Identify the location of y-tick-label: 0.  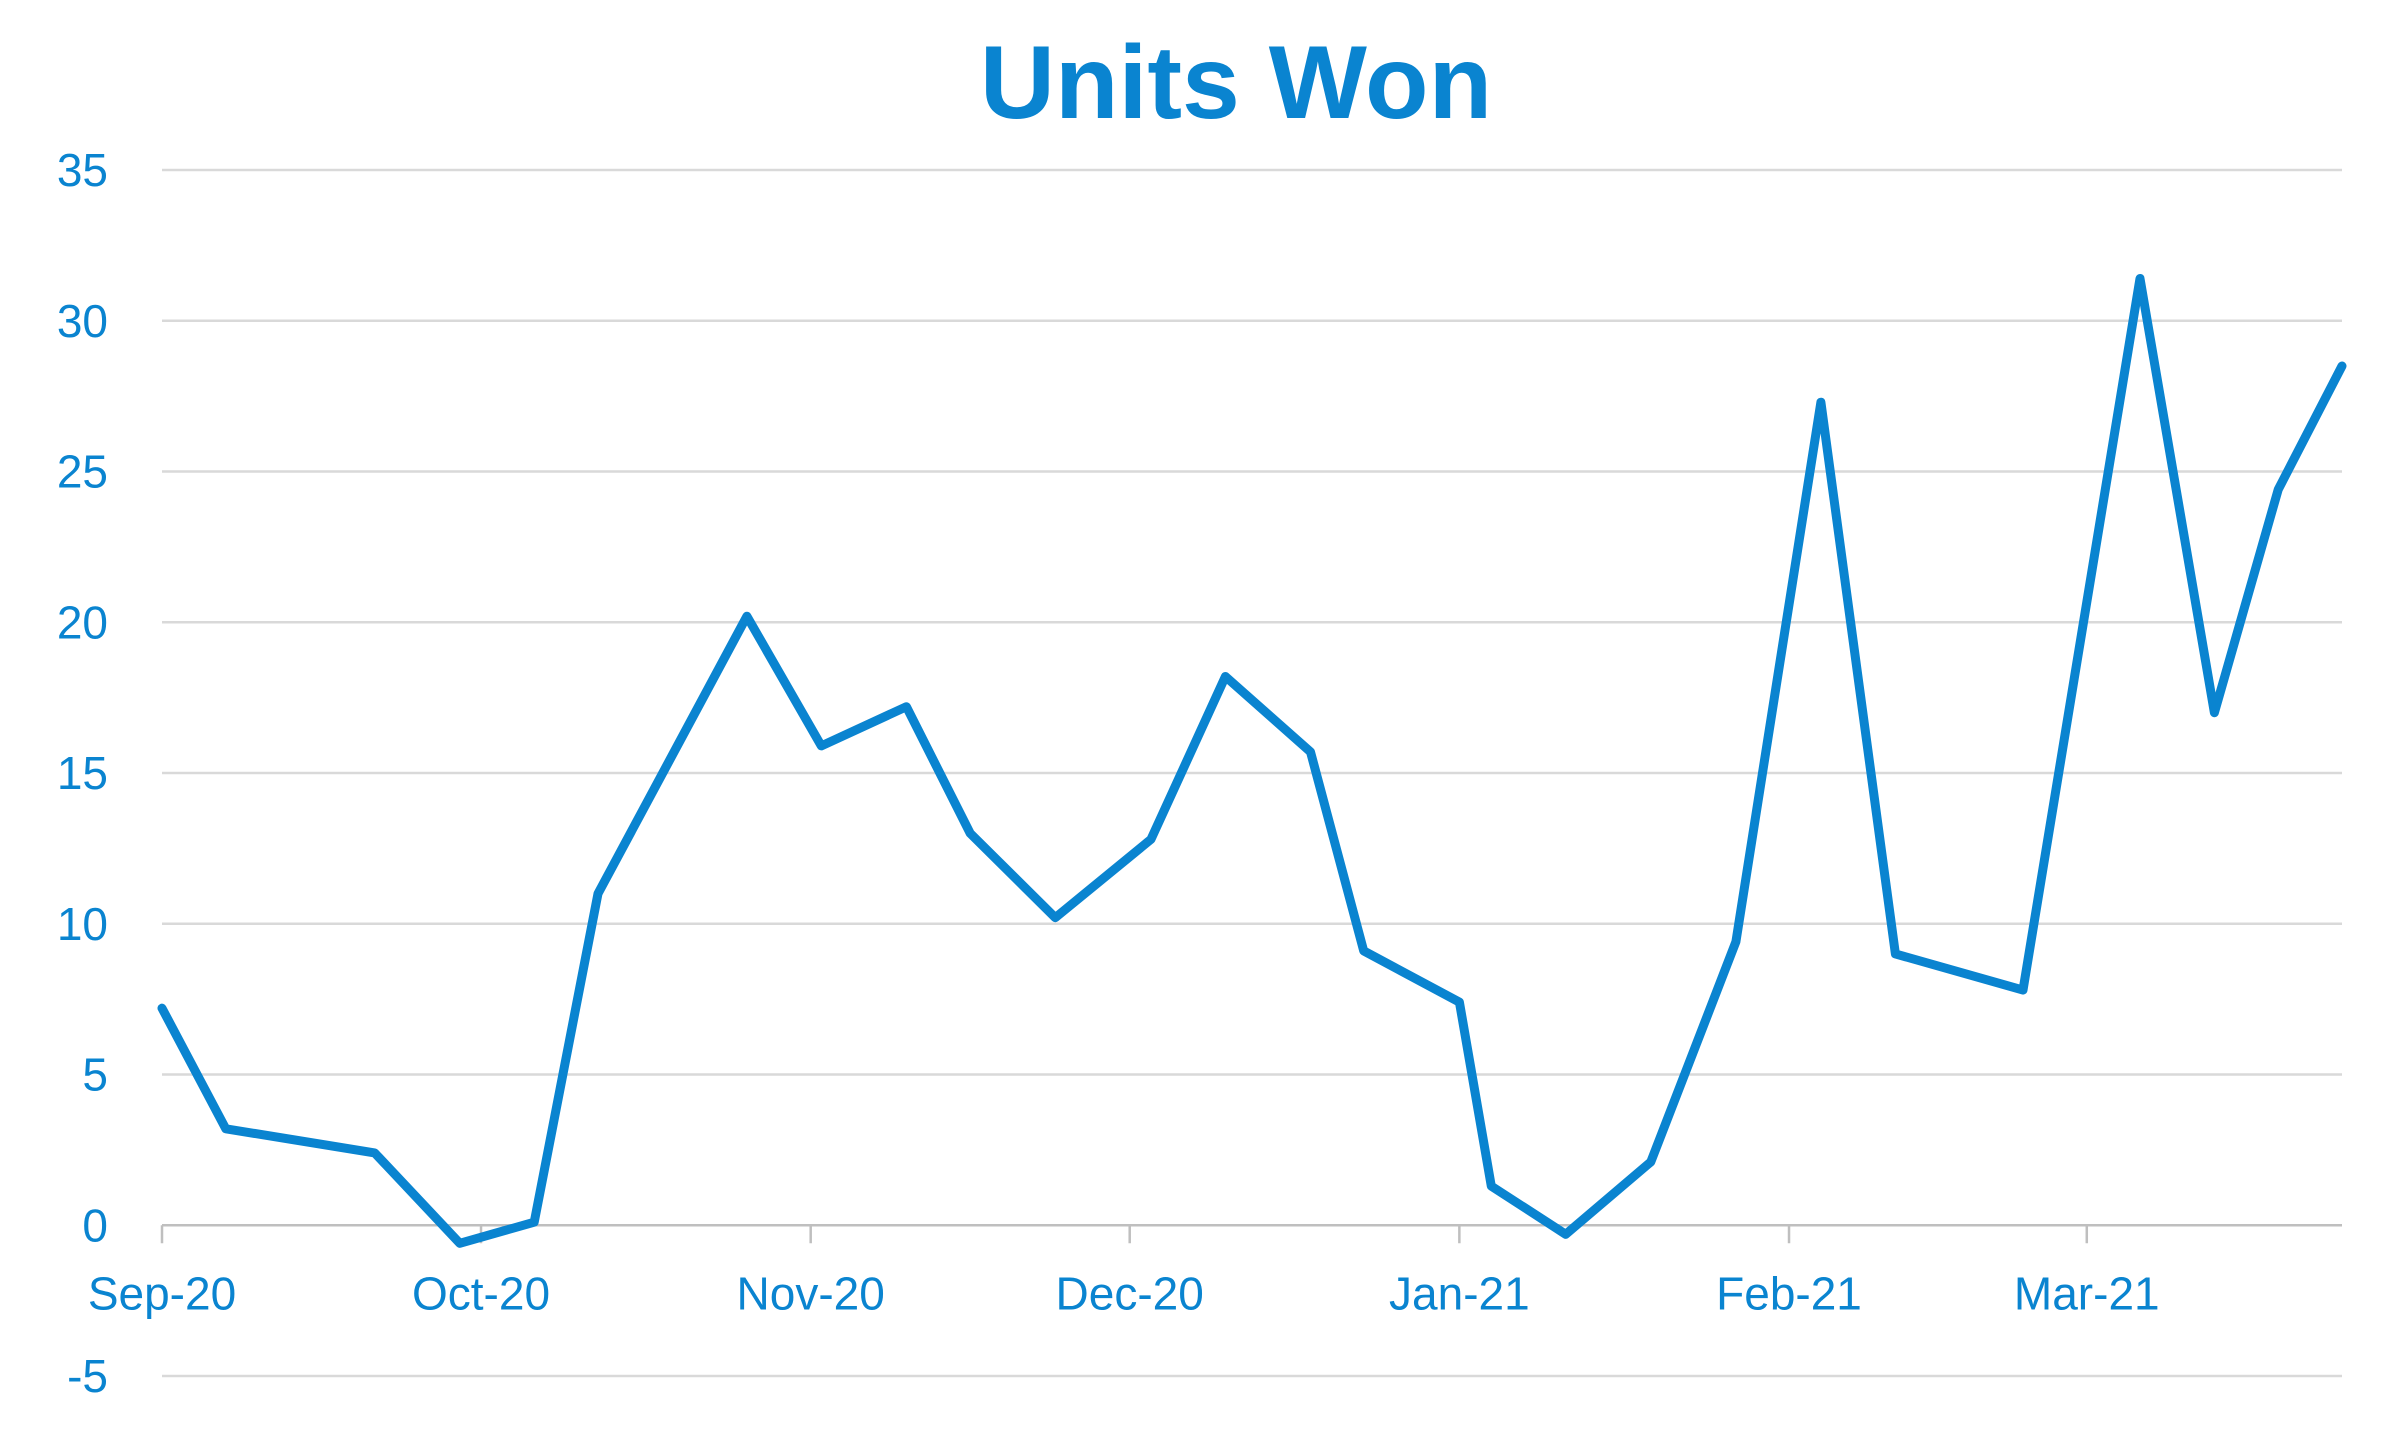
(95, 1225).